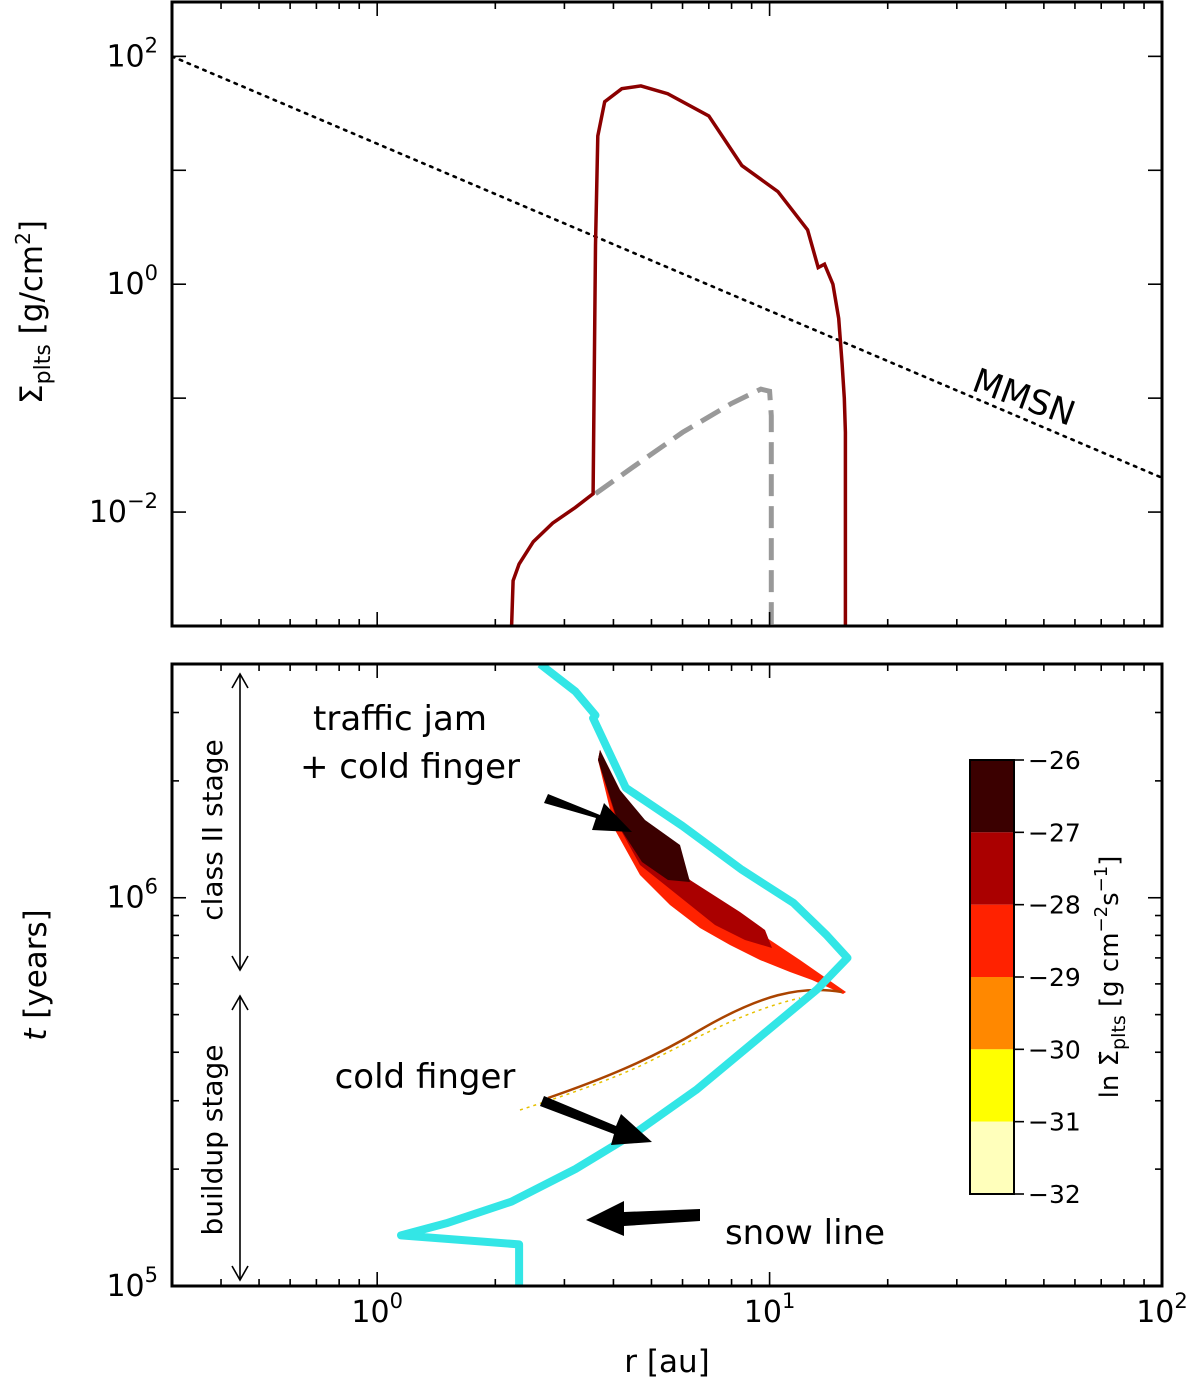  What do you see at coordinates (132, 53) in the screenshot?
I see `top-ytick-label: 10²` at bounding box center [132, 53].